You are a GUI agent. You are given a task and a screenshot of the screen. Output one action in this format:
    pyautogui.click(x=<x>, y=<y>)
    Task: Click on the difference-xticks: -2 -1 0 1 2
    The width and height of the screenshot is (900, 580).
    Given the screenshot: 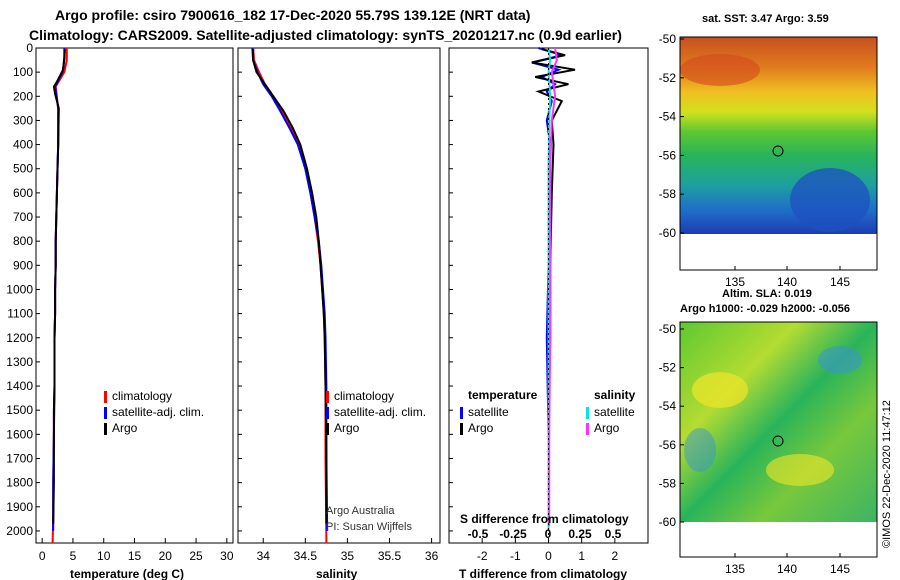 What is the action you would take?
    pyautogui.click(x=547, y=550)
    